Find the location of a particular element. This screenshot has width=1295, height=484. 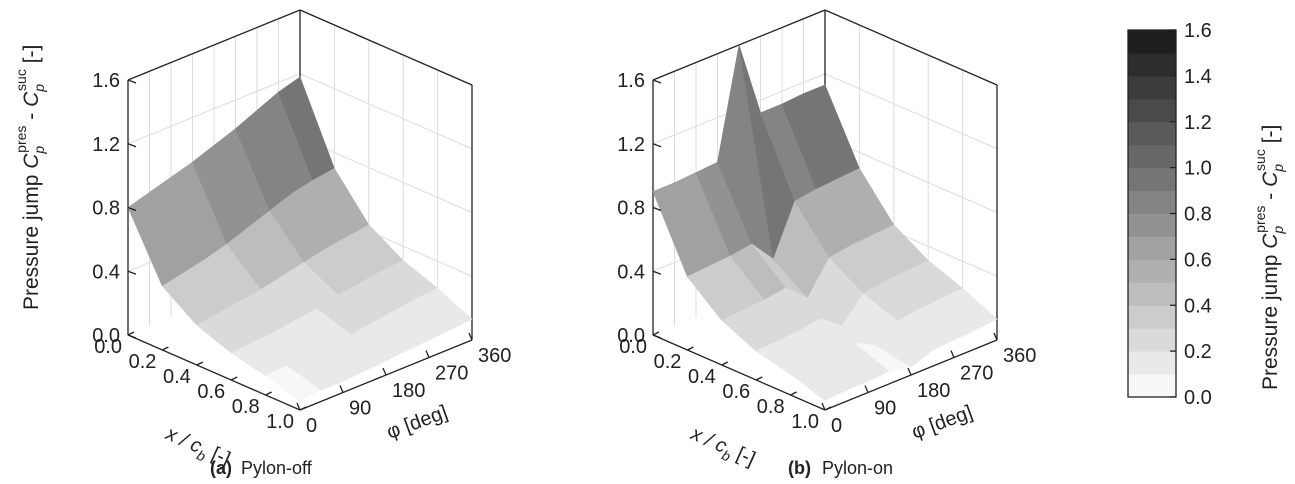

z-axis-label-cp2: C is located at coordinates (31, 99).